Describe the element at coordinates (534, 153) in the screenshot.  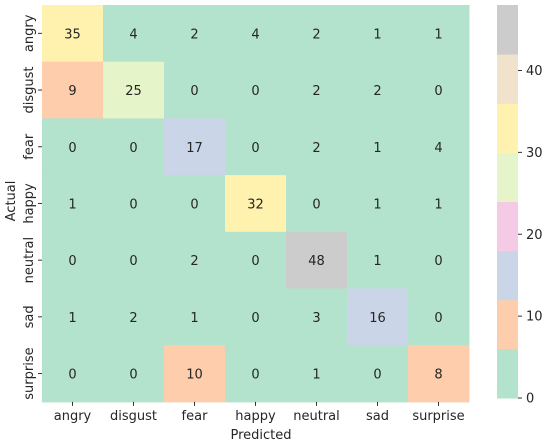
I see `colorbar-tick-label: 30` at that location.